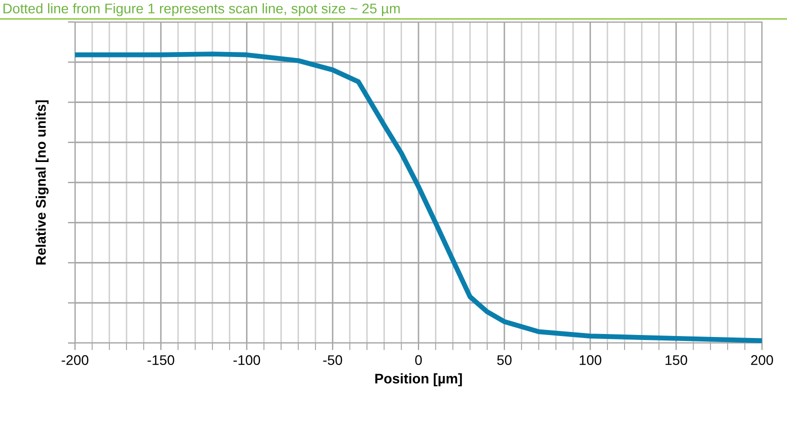  I want to click on x-tick-label: 150, so click(677, 360).